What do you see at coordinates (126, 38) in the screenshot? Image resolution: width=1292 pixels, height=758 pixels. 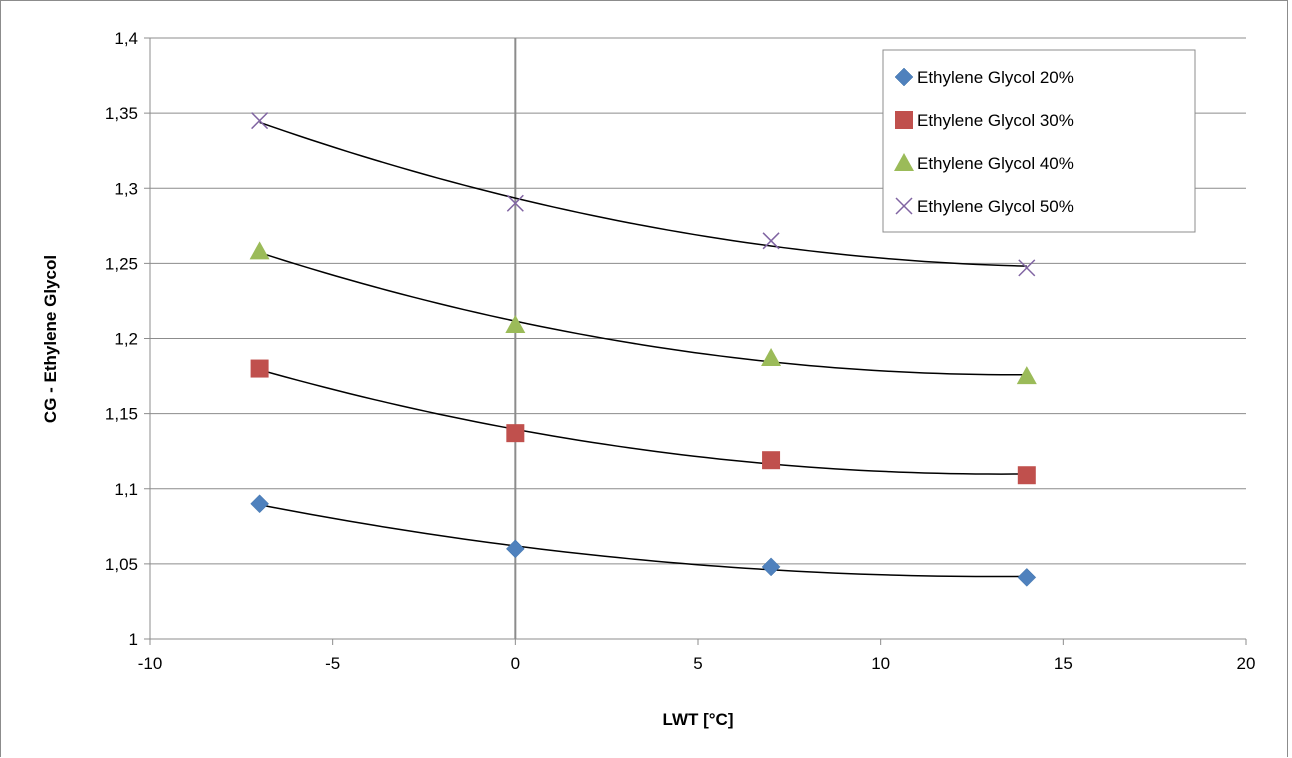 I see `y-tick-label: 1,4` at bounding box center [126, 38].